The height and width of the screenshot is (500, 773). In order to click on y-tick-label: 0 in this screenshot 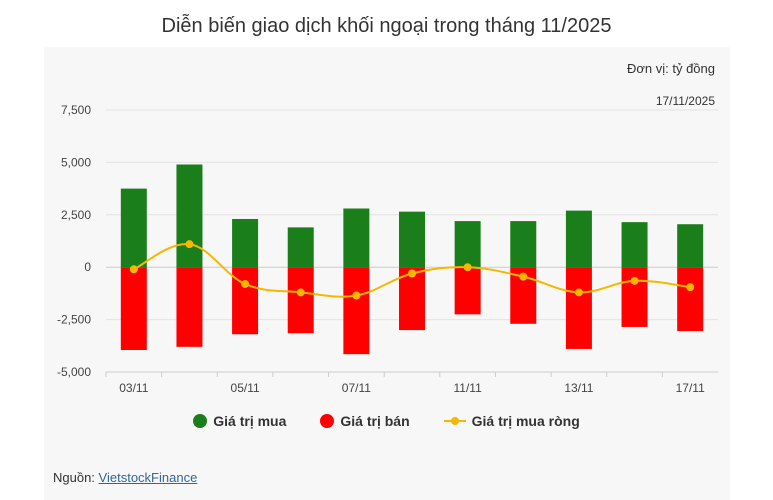, I will do `click(87, 267)`.